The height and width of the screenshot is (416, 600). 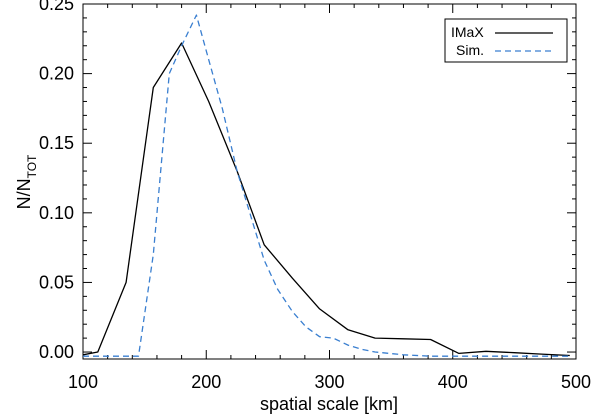 I want to click on y-axis-label-sub: TOT, so click(x=32, y=166).